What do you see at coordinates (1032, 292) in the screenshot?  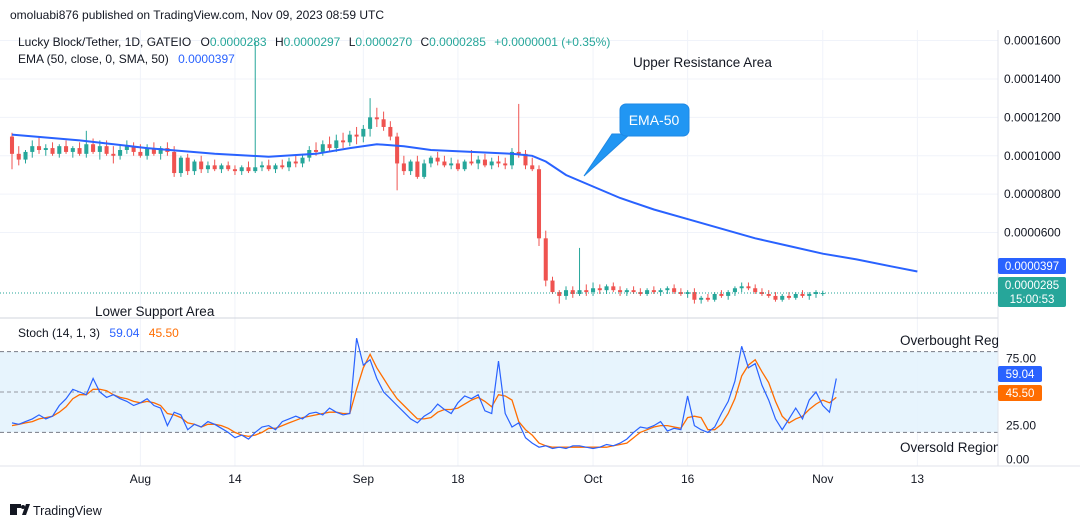 I see `close-badge-bg` at bounding box center [1032, 292].